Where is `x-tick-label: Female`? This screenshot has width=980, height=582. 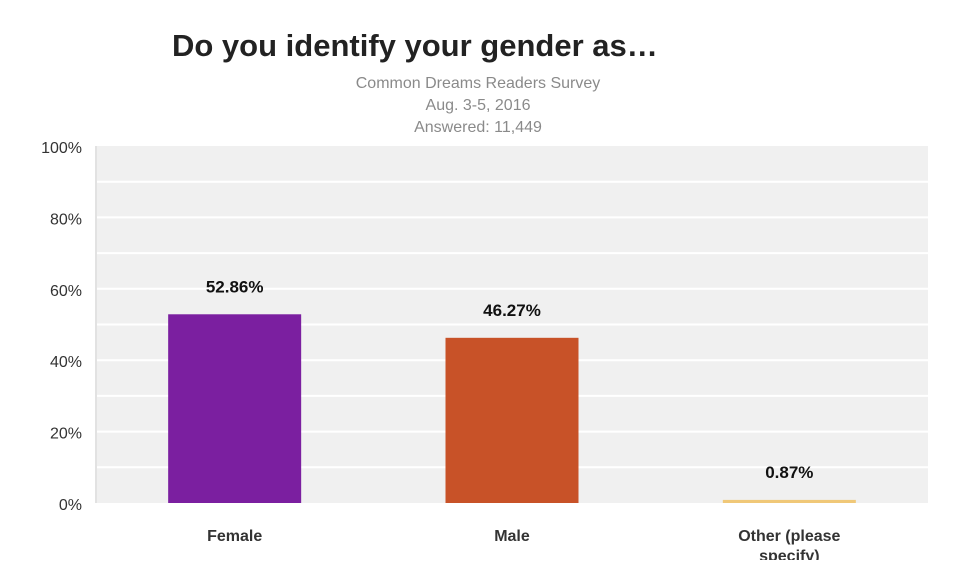
x-tick-label: Female is located at coordinates (234, 536).